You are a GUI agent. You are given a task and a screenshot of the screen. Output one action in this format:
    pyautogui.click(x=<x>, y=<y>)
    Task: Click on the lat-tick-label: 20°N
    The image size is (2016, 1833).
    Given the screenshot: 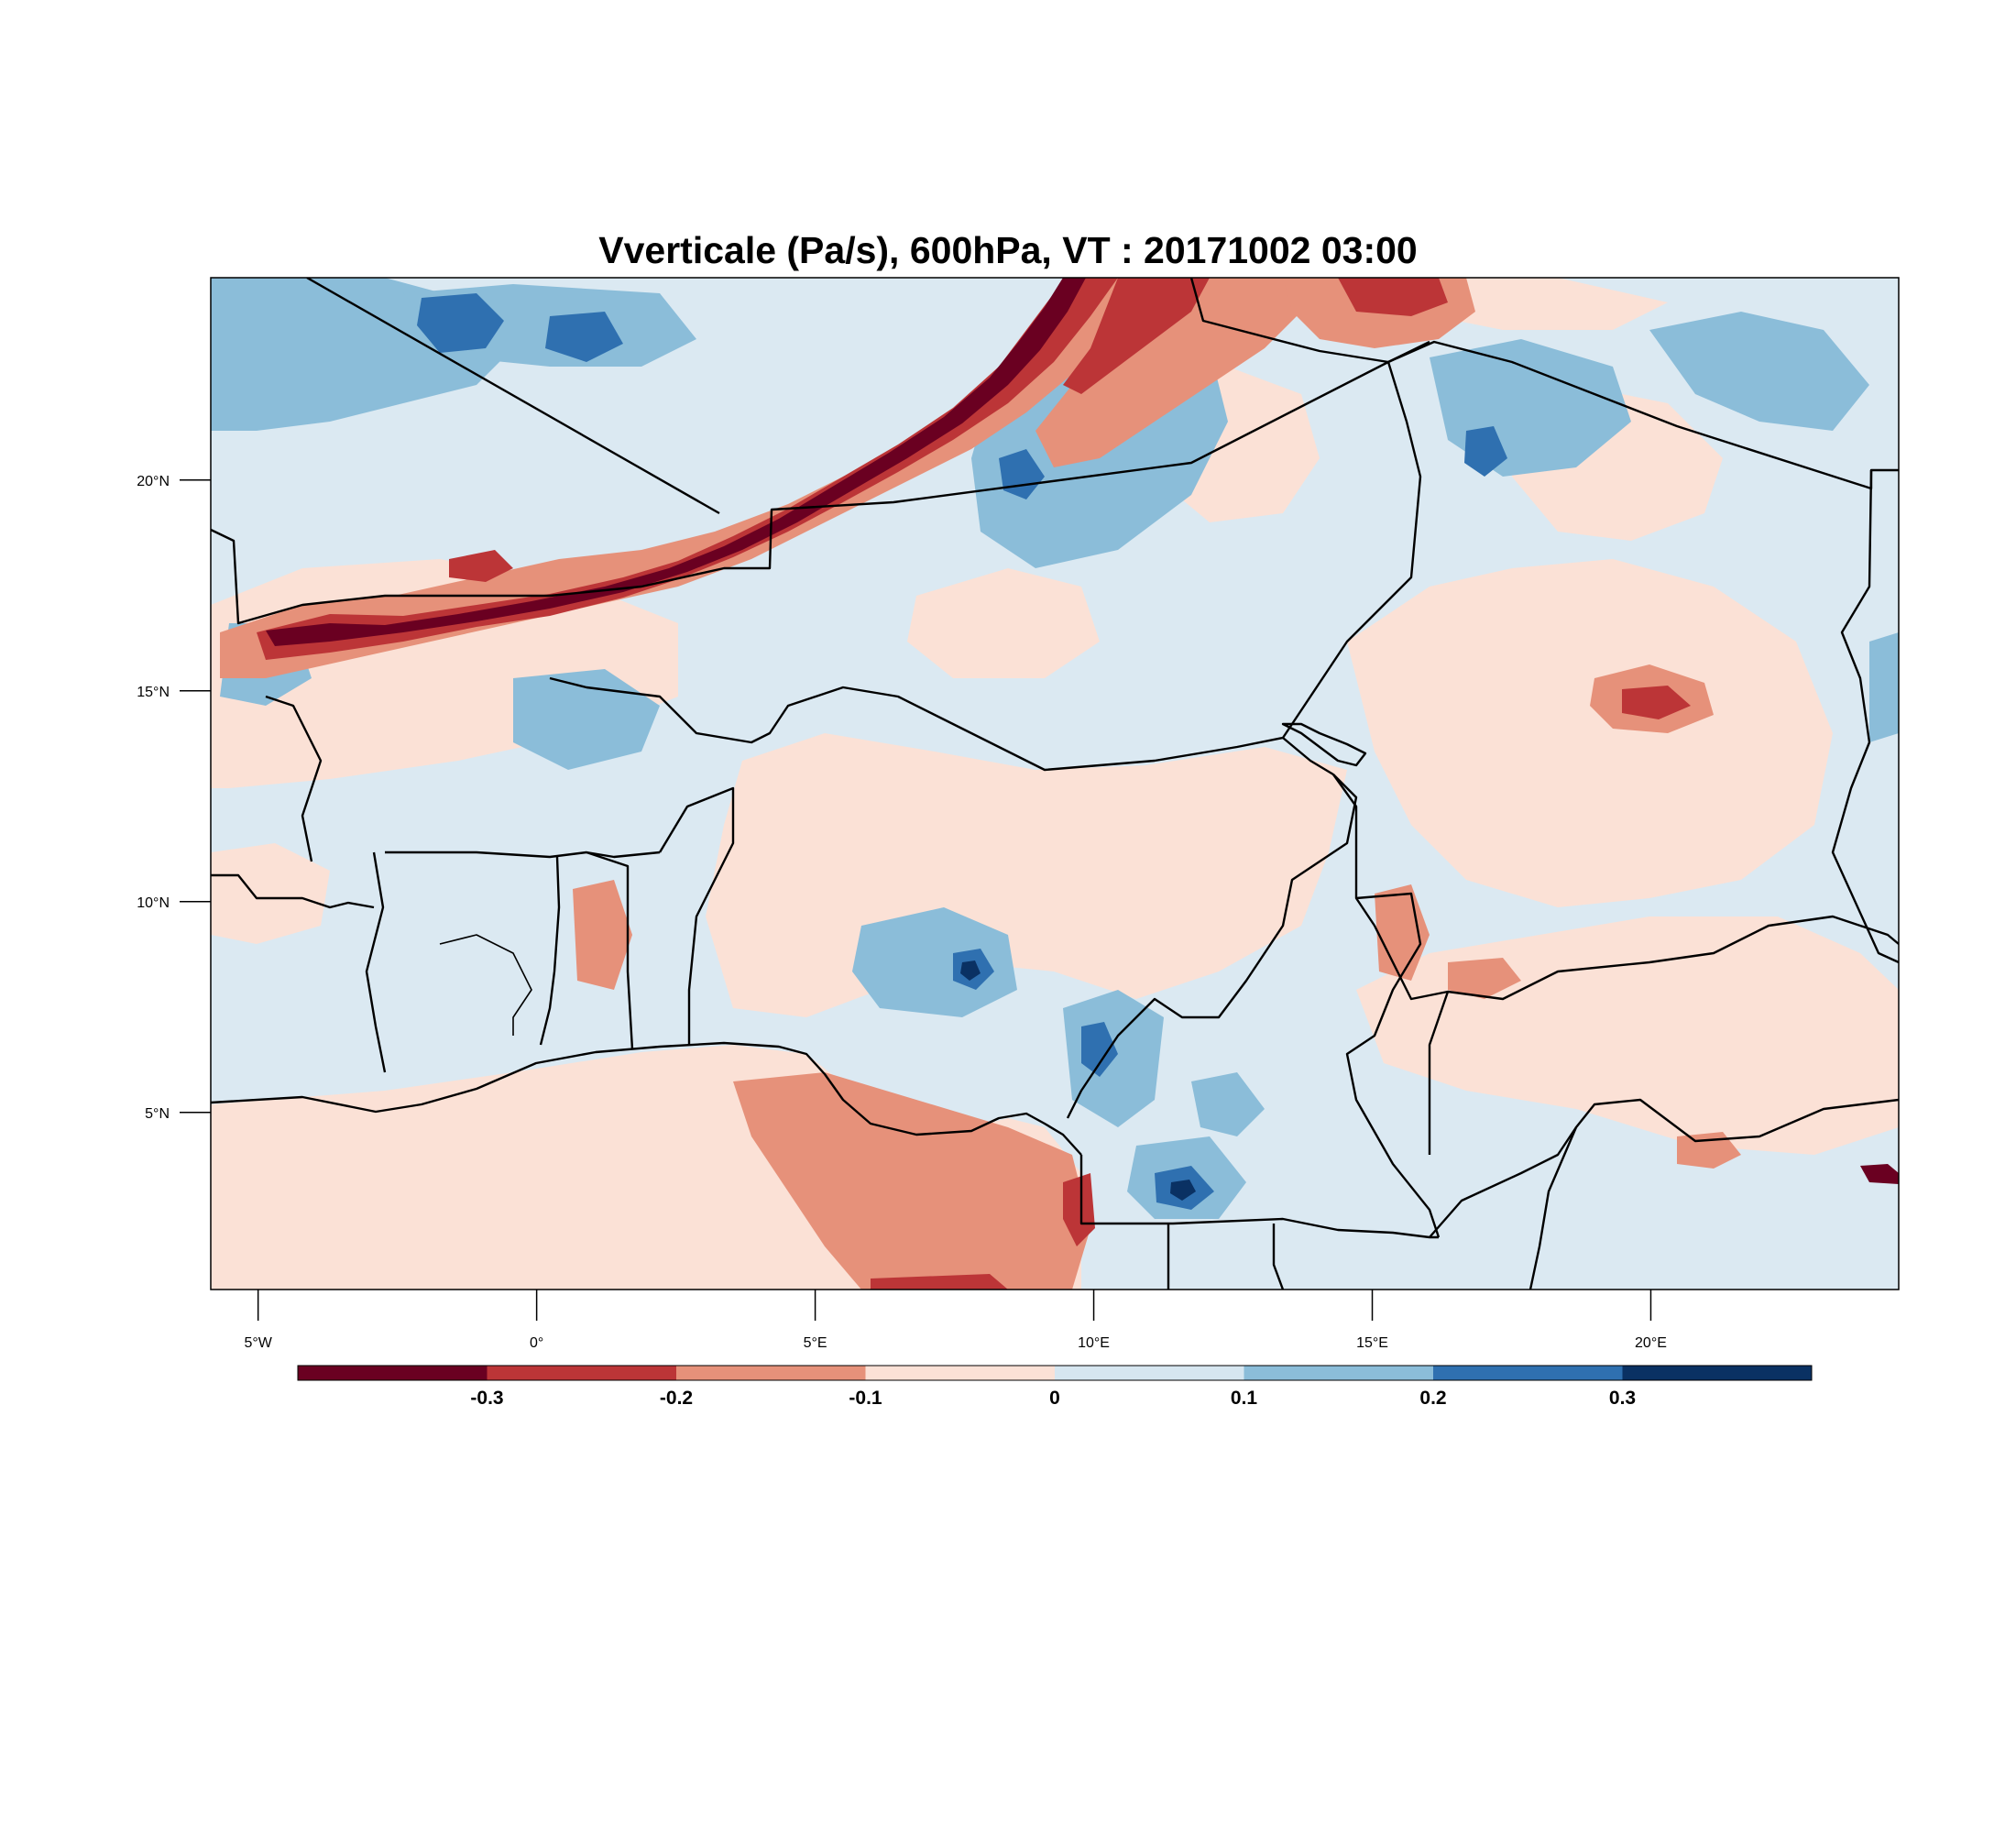 What is the action you would take?
    pyautogui.click(x=153, y=481)
    